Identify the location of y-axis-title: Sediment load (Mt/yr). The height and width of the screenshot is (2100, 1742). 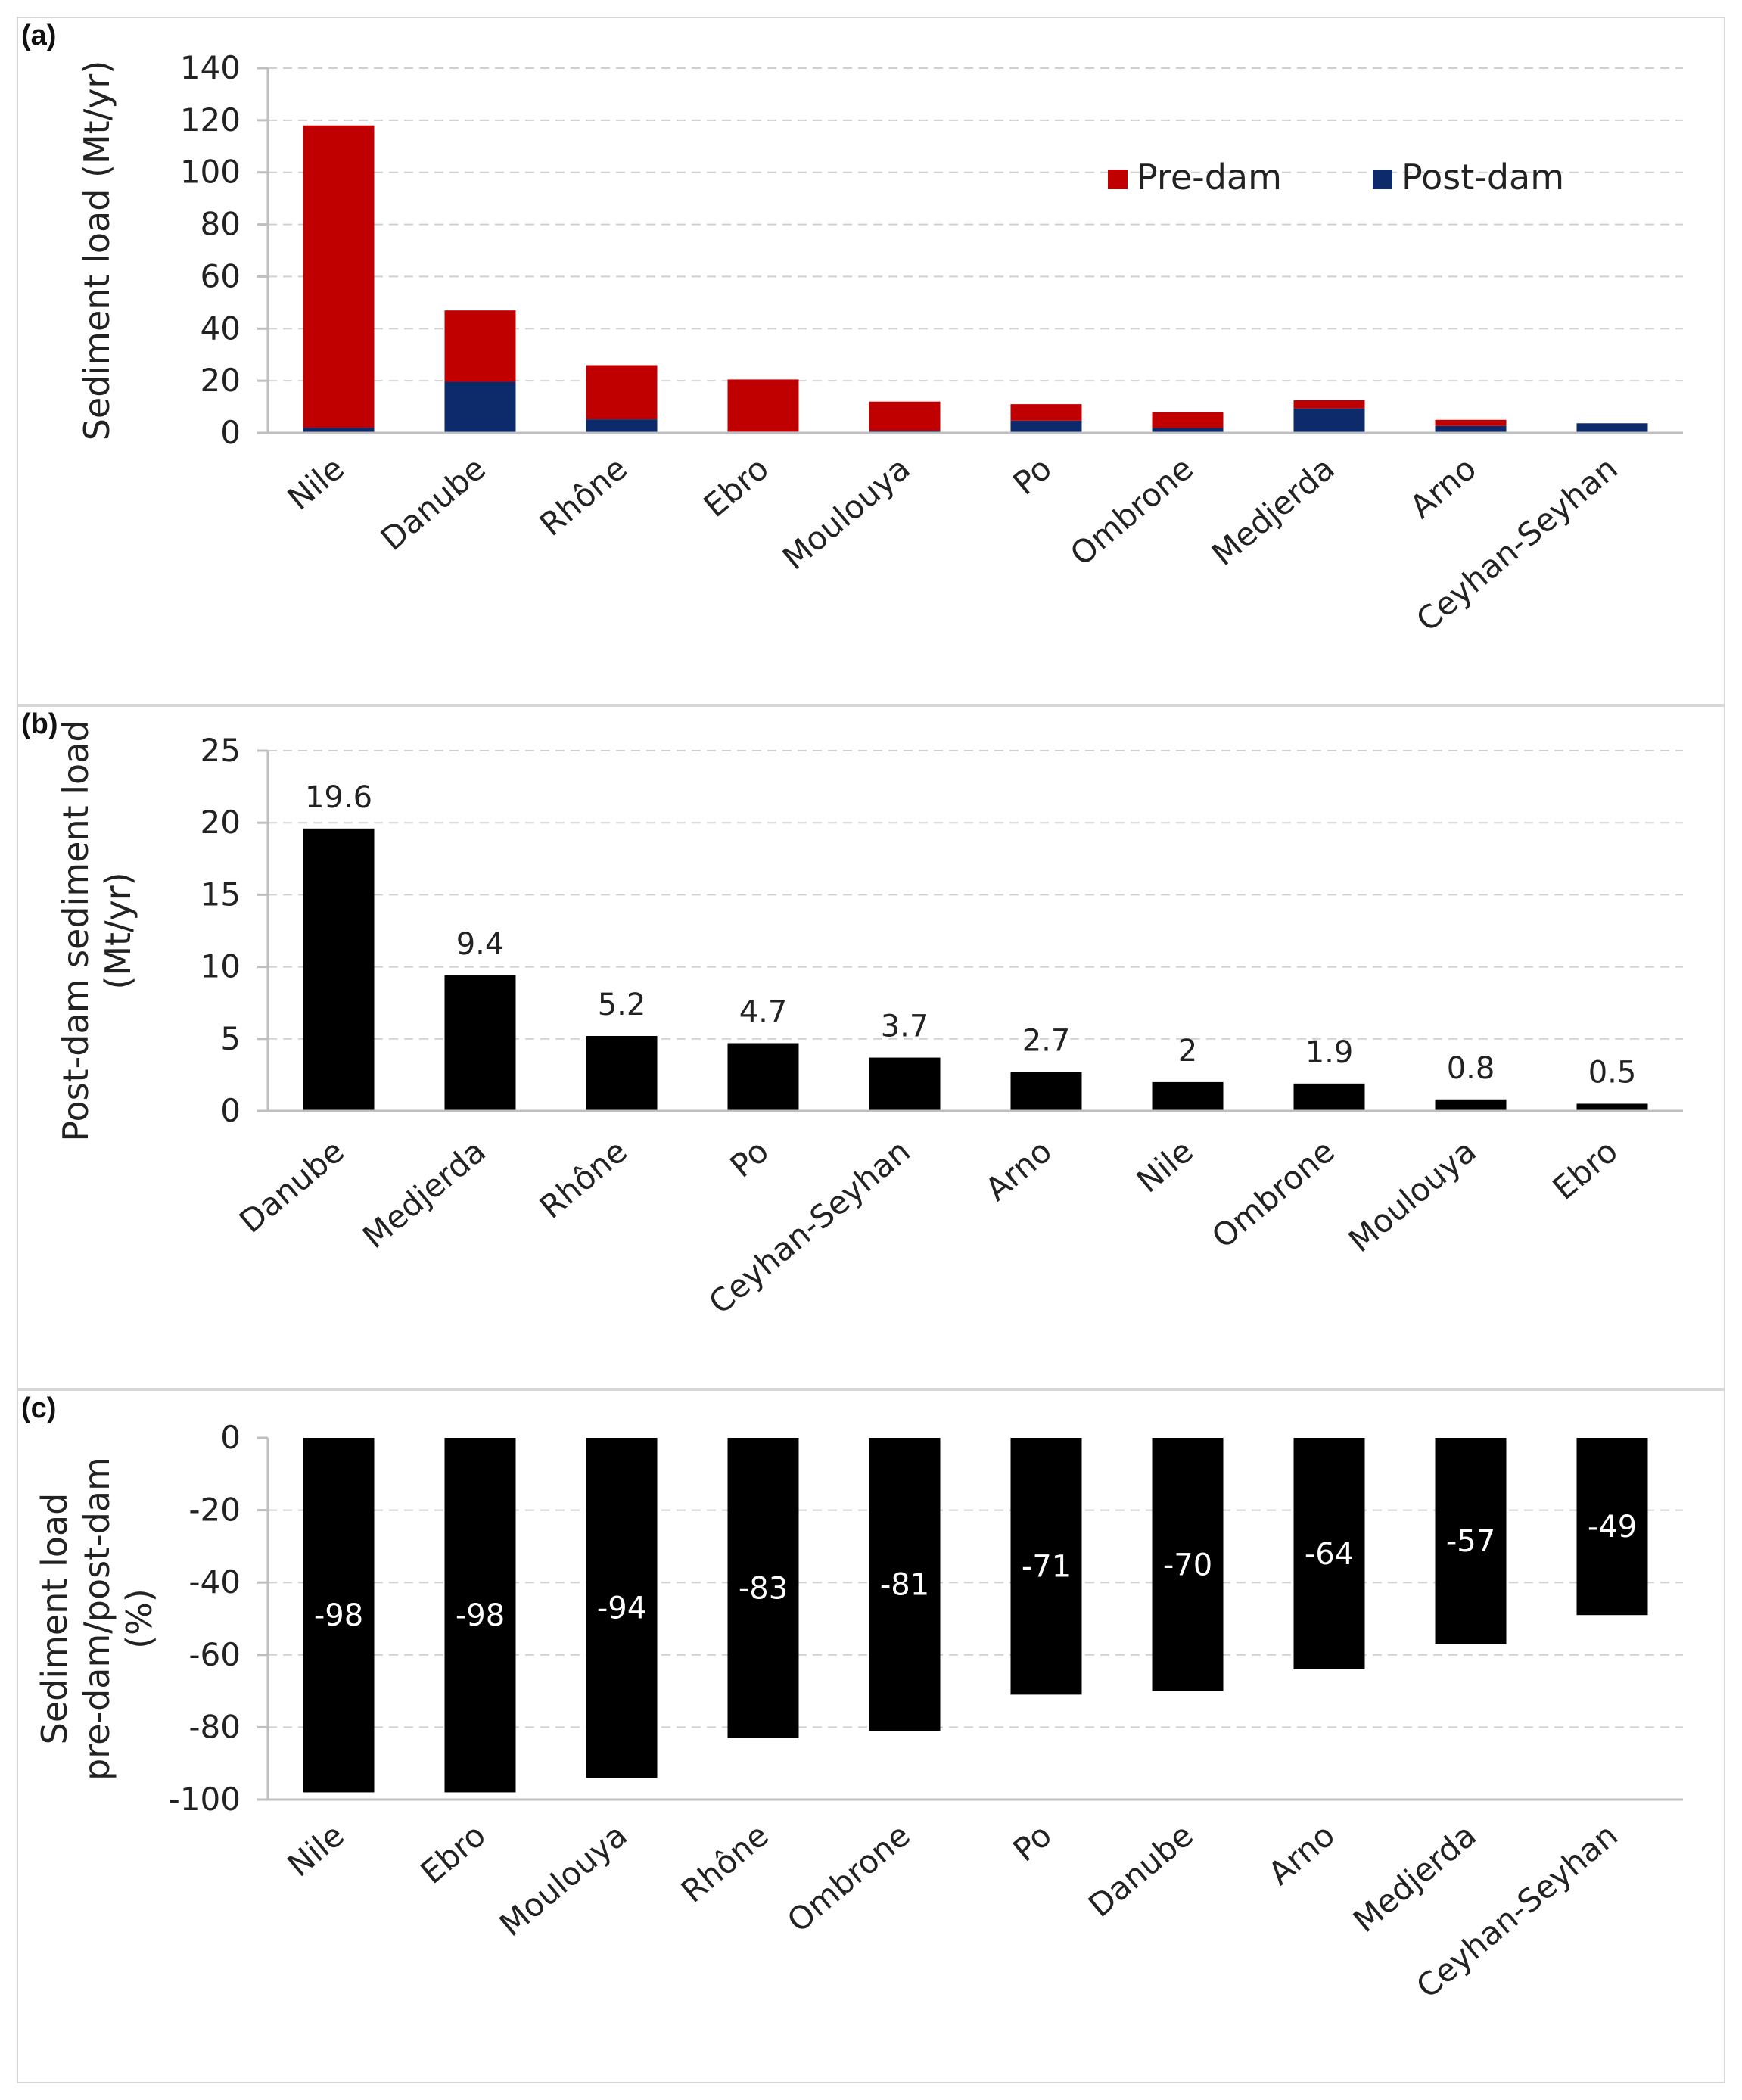
(96, 251).